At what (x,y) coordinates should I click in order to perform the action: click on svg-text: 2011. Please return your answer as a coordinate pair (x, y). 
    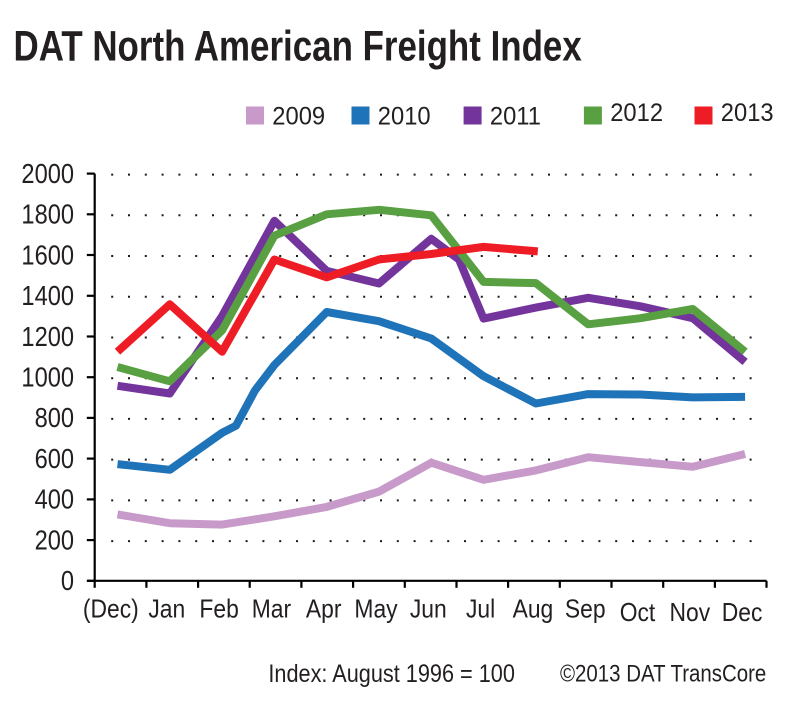
    Looking at the image, I should click on (515, 117).